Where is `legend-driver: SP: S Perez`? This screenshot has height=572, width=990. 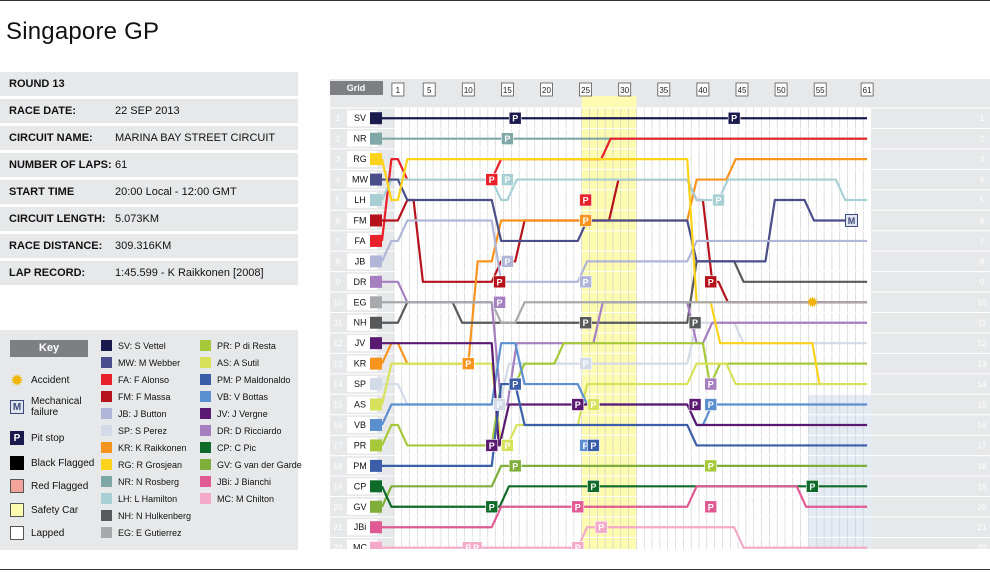
legend-driver: SP: S Perez is located at coordinates (134, 430).